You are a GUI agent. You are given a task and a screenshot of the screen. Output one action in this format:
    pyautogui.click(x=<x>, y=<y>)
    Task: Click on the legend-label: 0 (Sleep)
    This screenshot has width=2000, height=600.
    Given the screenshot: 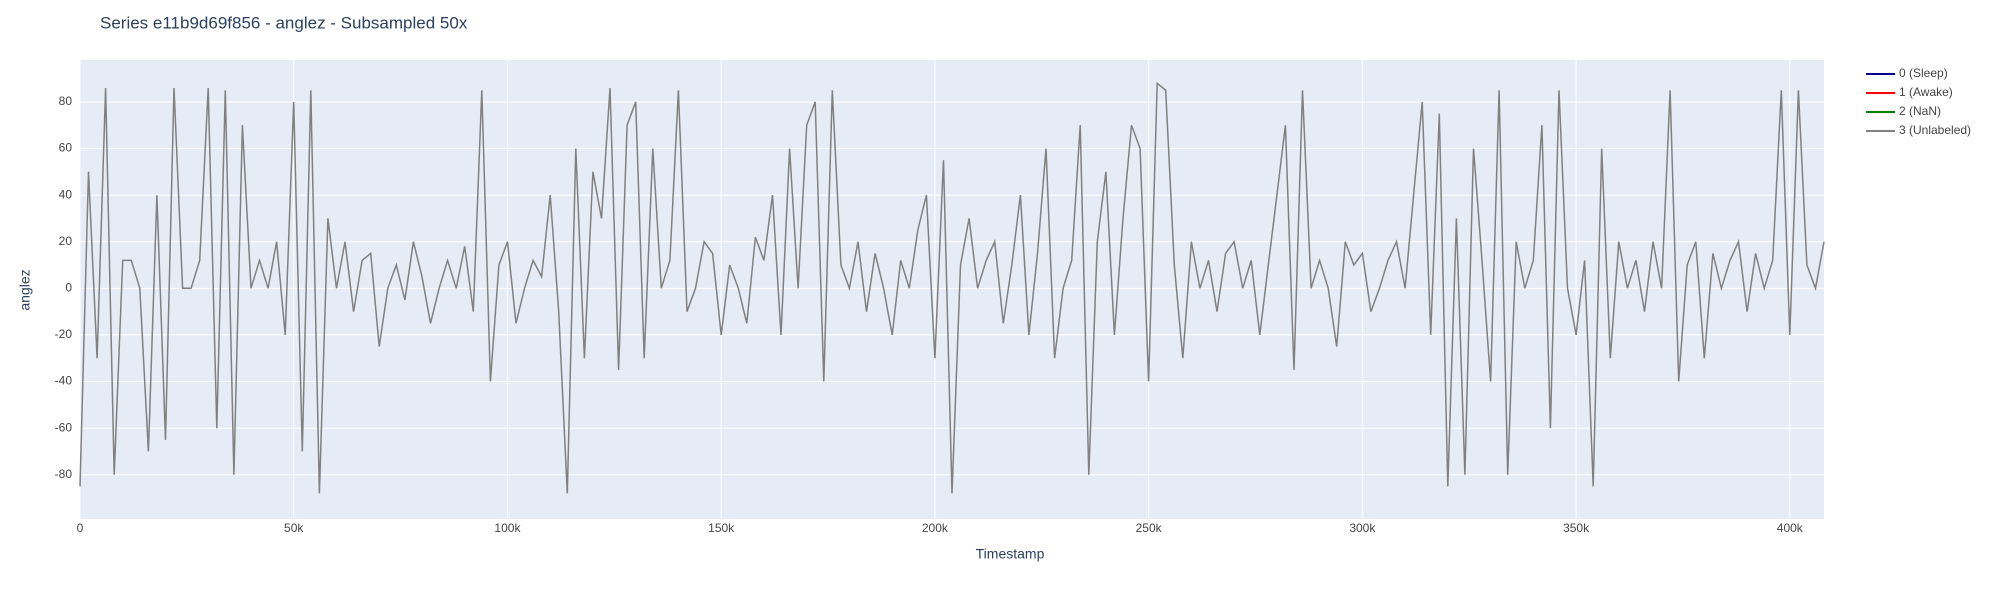 What is the action you would take?
    pyautogui.click(x=1923, y=73)
    